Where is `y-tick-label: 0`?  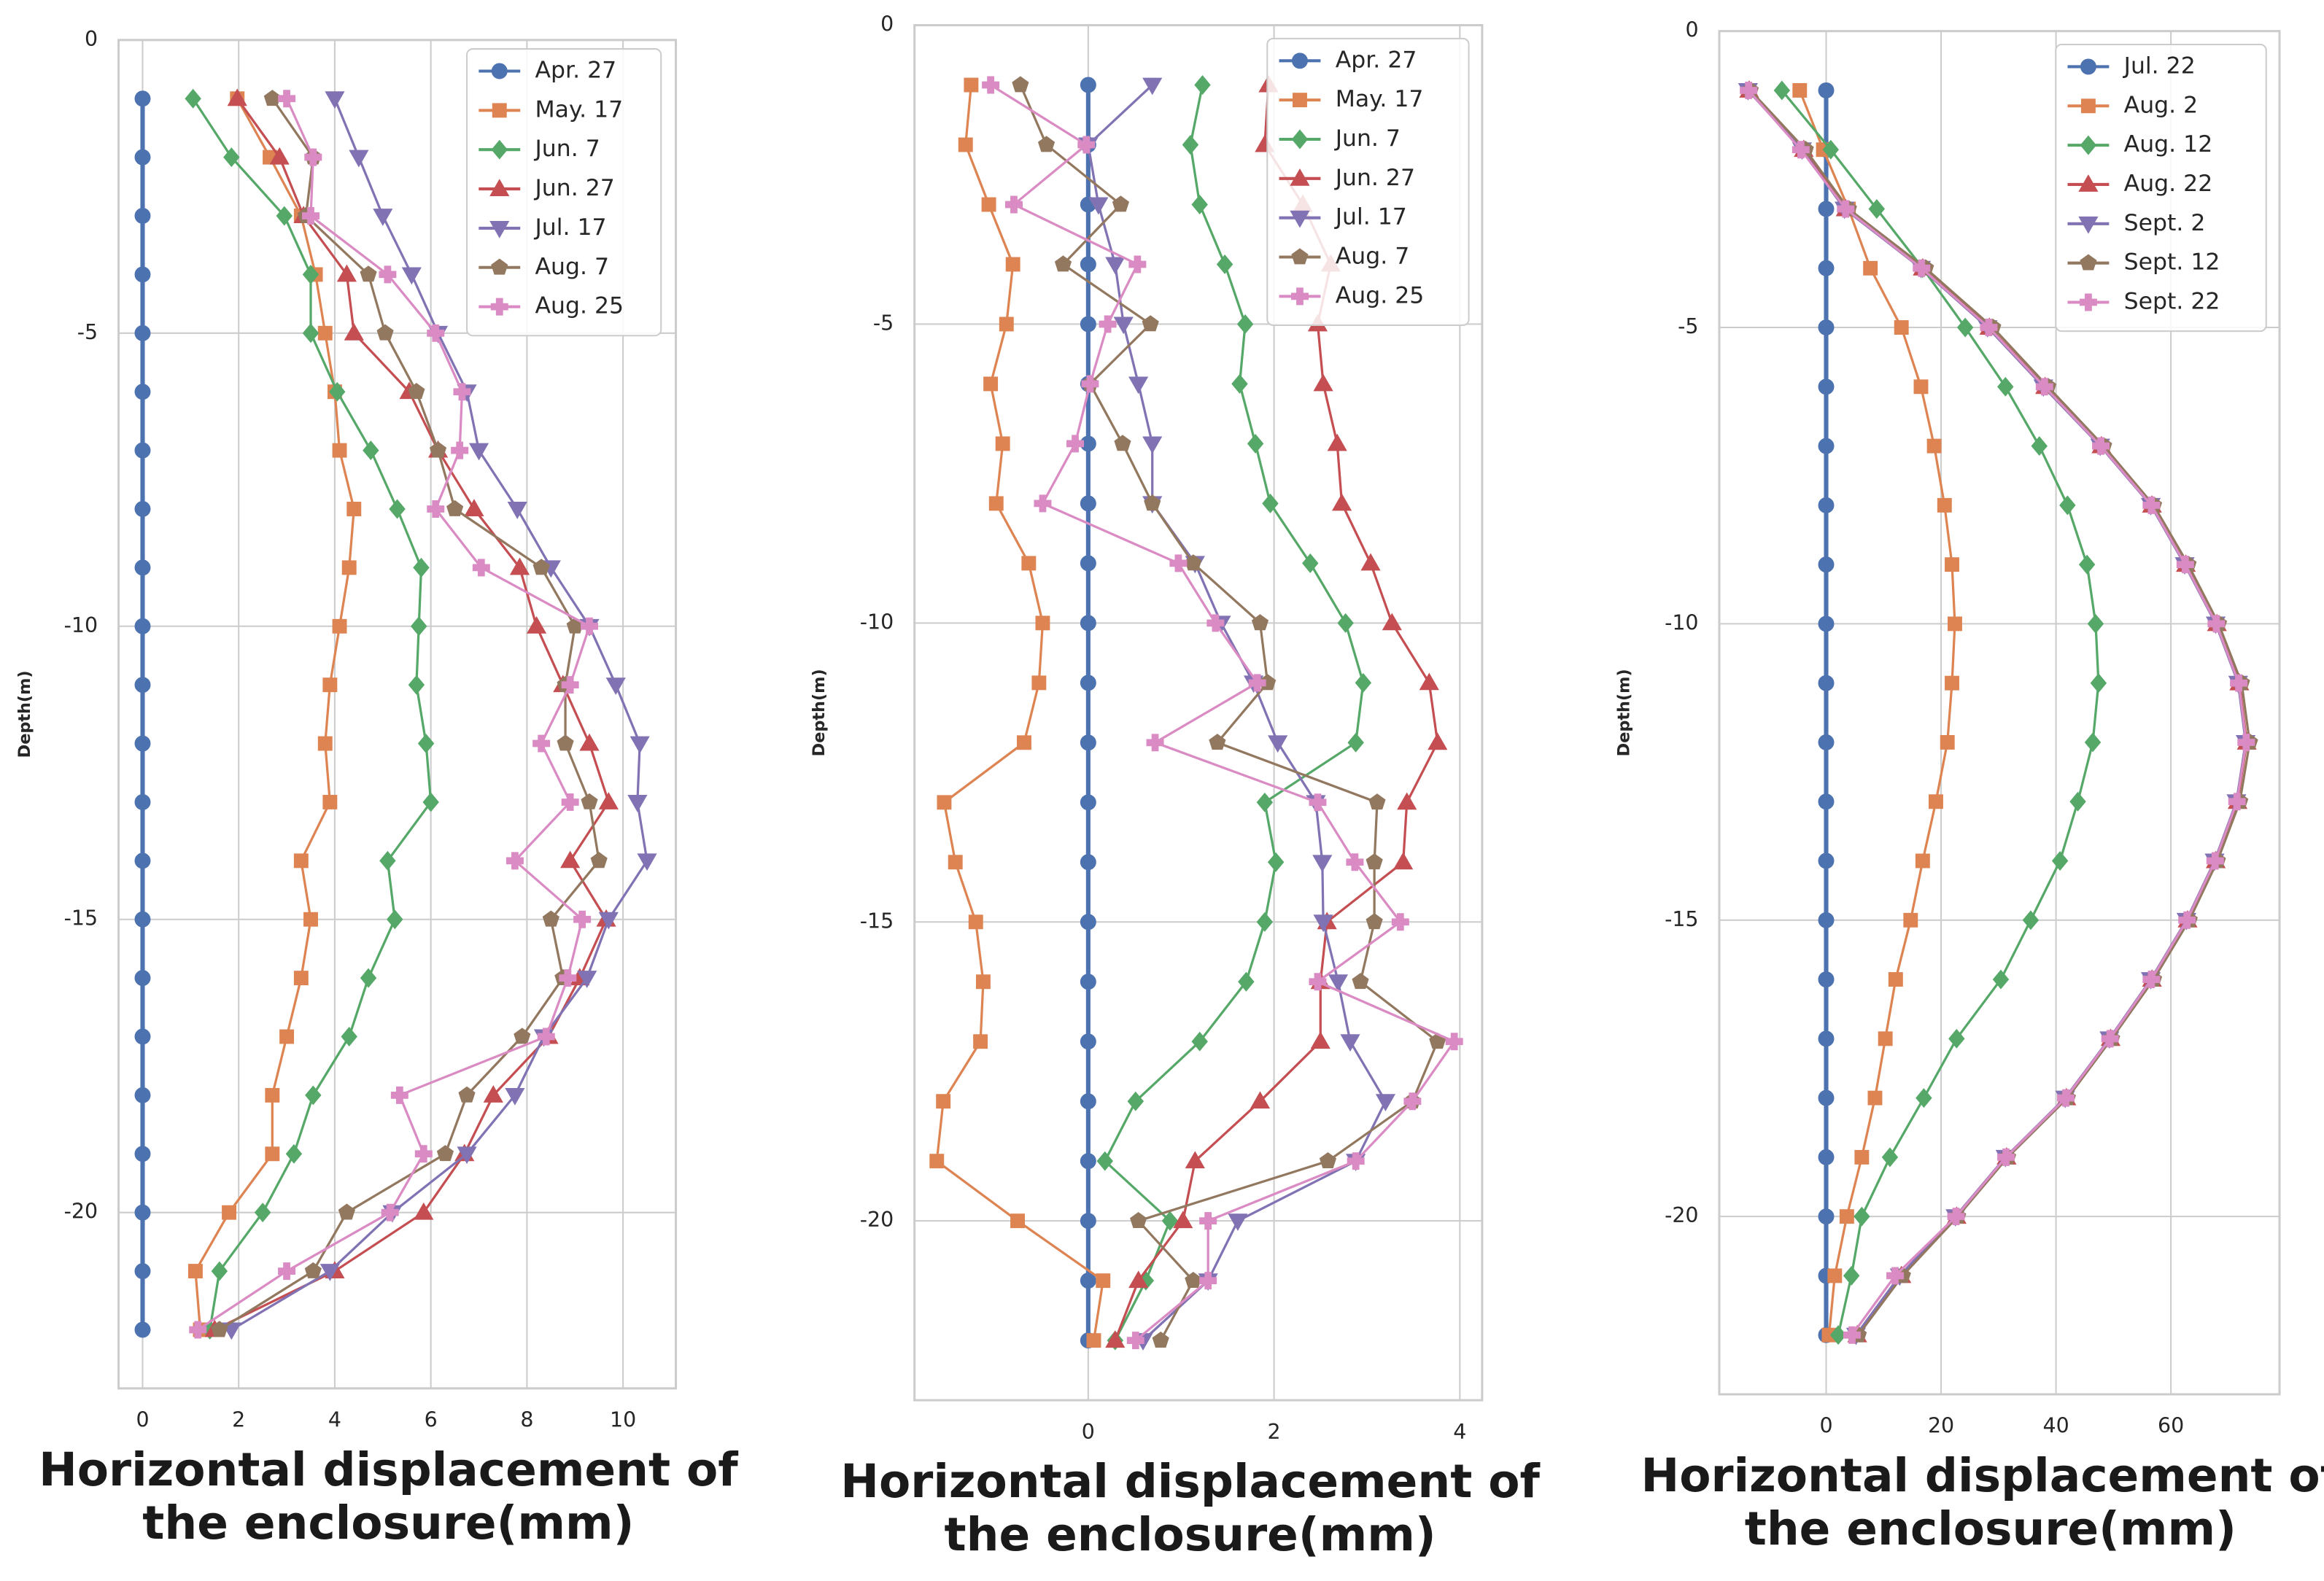
y-tick-label: 0 is located at coordinates (91, 39).